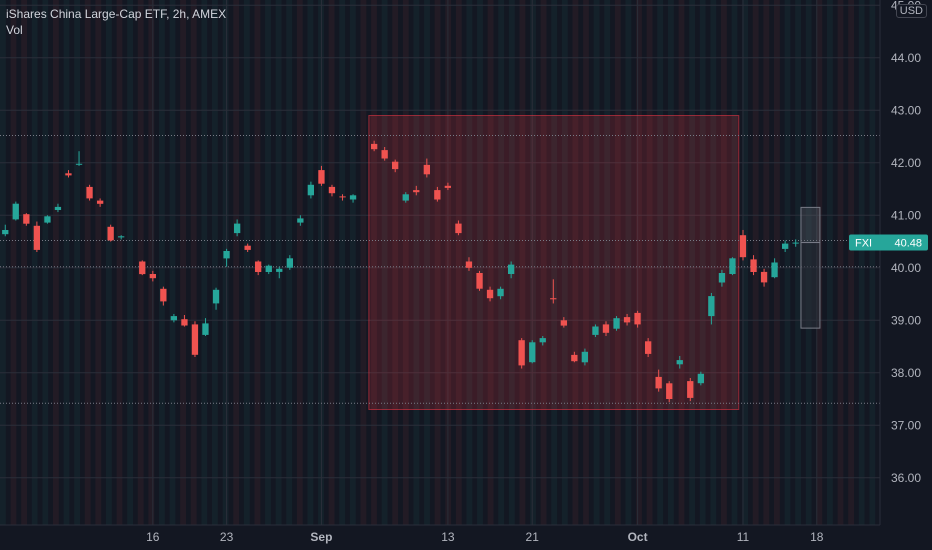 The height and width of the screenshot is (550, 932). What do you see at coordinates (906, 275) in the screenshot?
I see `price-axis-background` at bounding box center [906, 275].